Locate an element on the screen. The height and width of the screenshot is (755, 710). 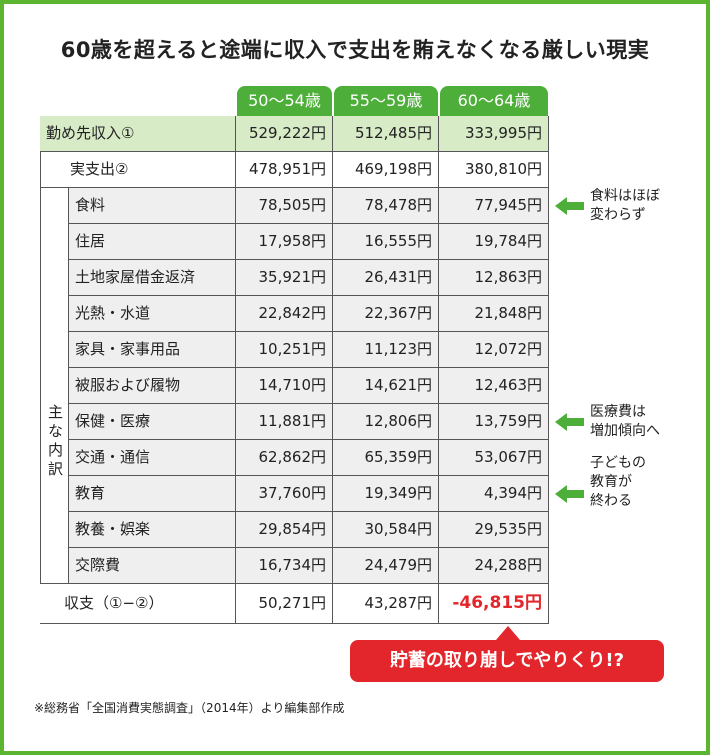
income-value: 512,485円 is located at coordinates (386, 134).